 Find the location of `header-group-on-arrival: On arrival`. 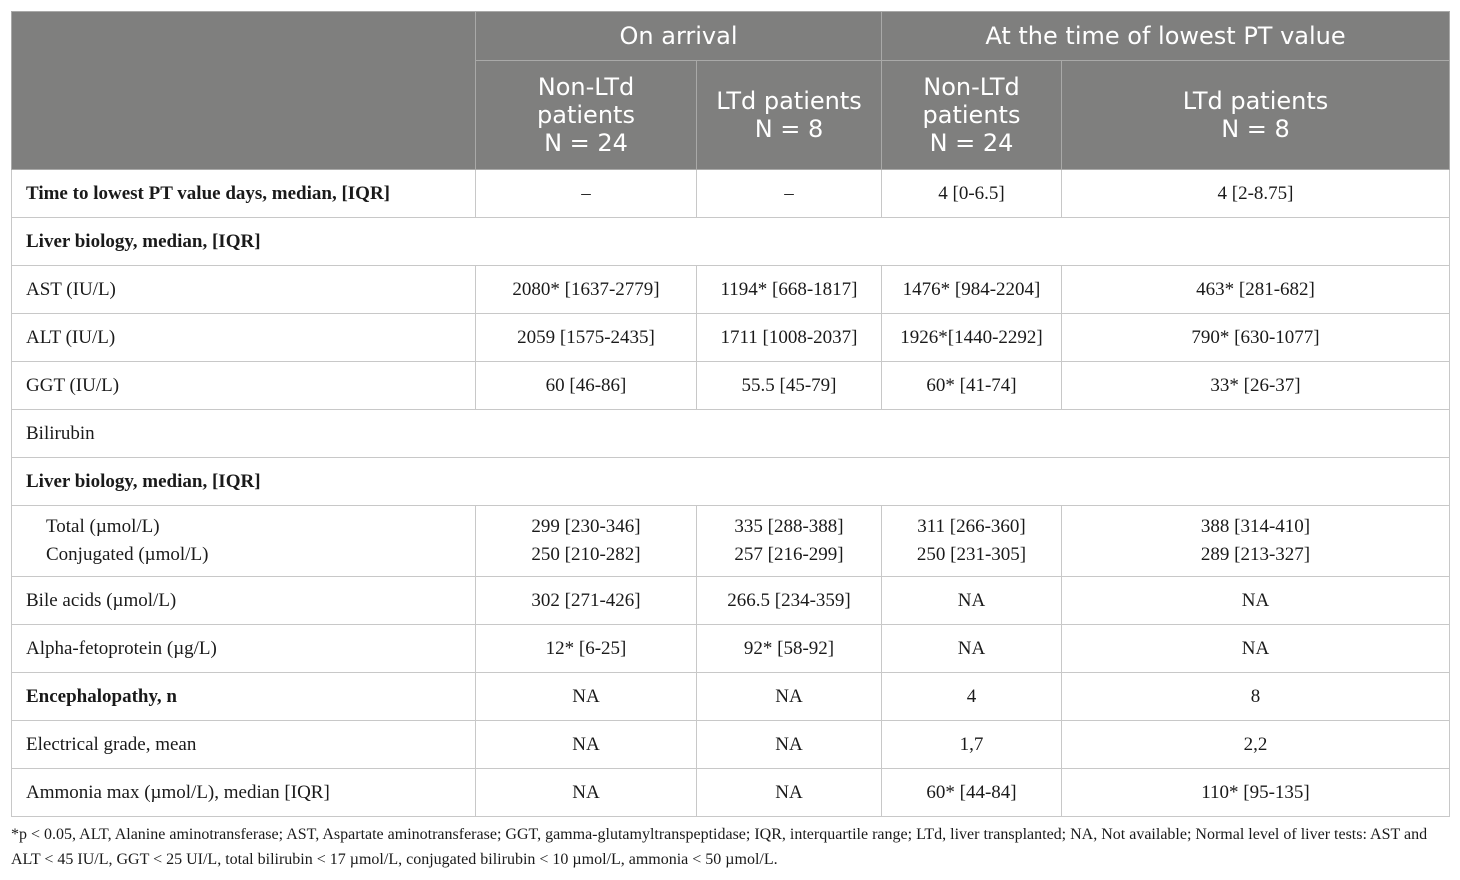

header-group-on-arrival: On arrival is located at coordinates (678, 36).